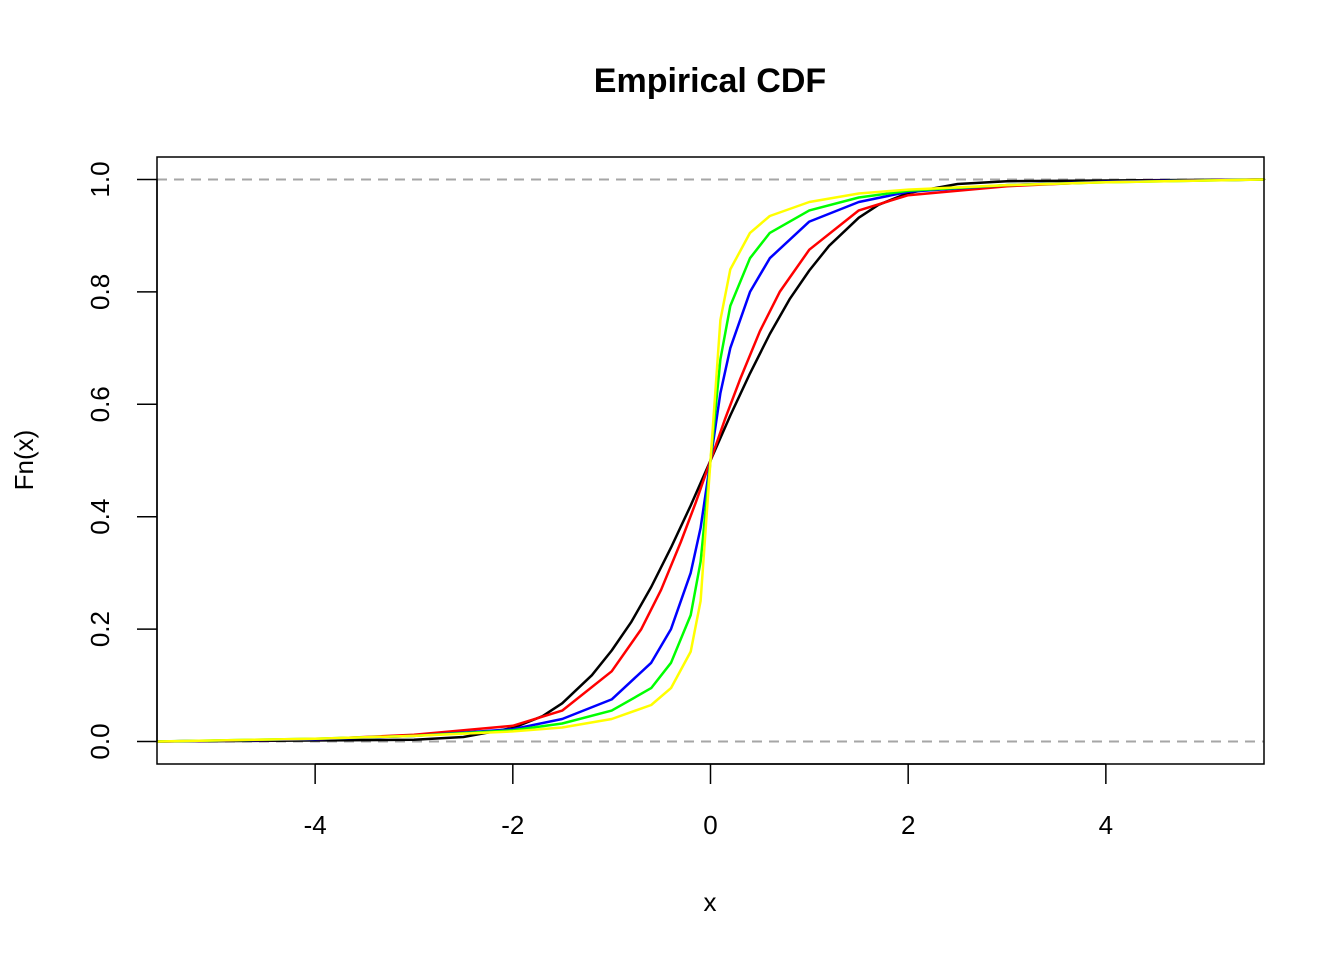 Image resolution: width=1344 pixels, height=960 pixels. I want to click on y-tick-label: 1.0, so click(100, 179).